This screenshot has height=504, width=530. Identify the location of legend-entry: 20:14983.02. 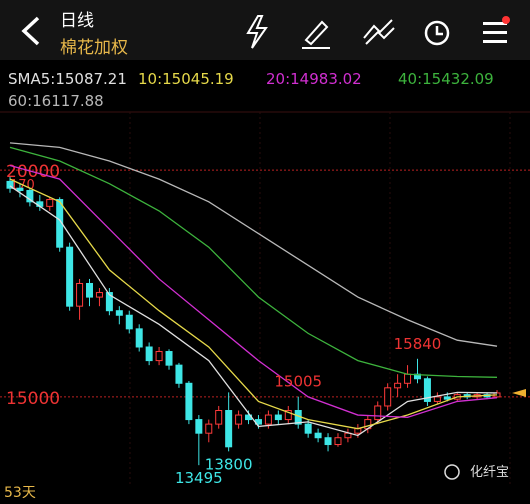
(314, 79).